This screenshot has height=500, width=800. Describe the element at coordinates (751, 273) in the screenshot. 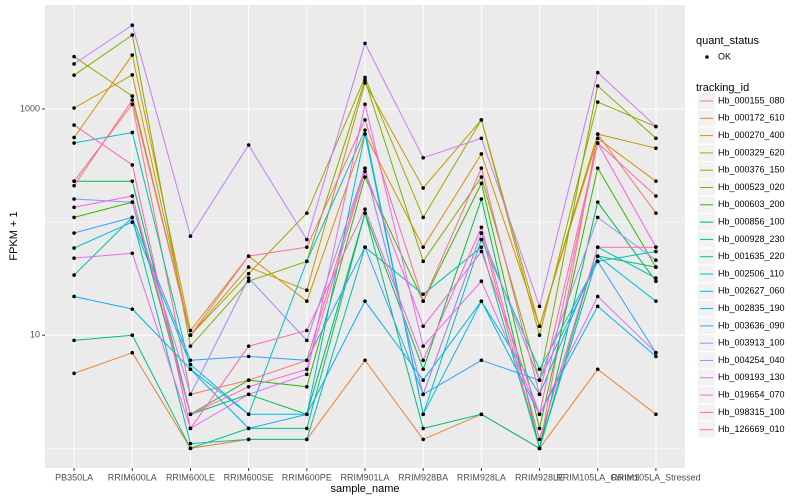

I see `legend-label: Hb_002506_110` at that location.